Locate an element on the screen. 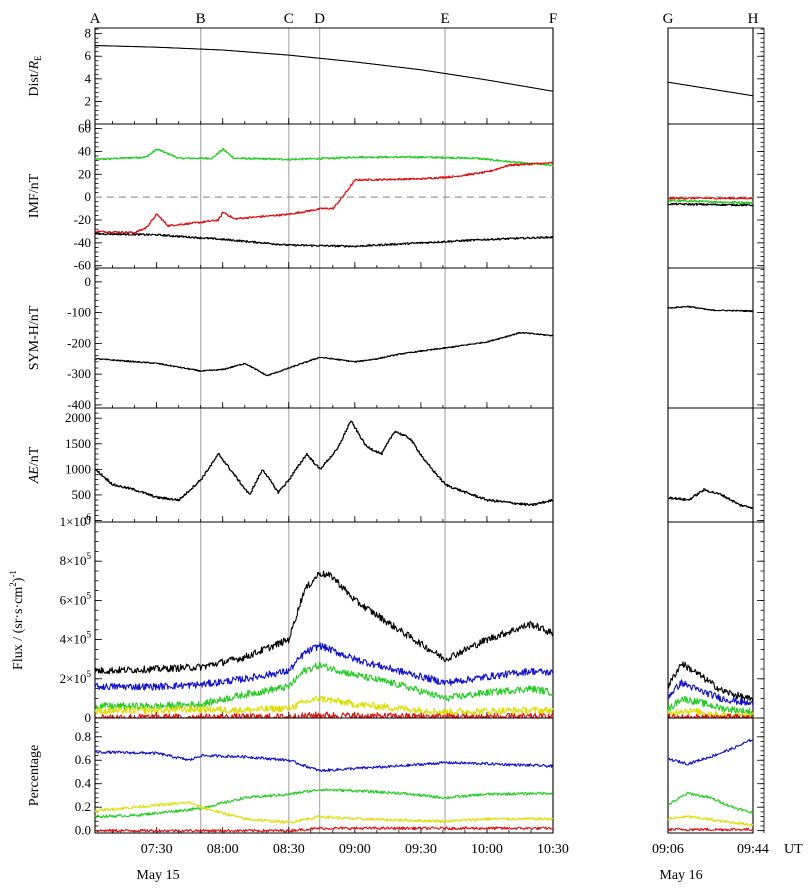 The width and height of the screenshot is (812, 894). series-dist-day2 is located at coordinates (710, 89).